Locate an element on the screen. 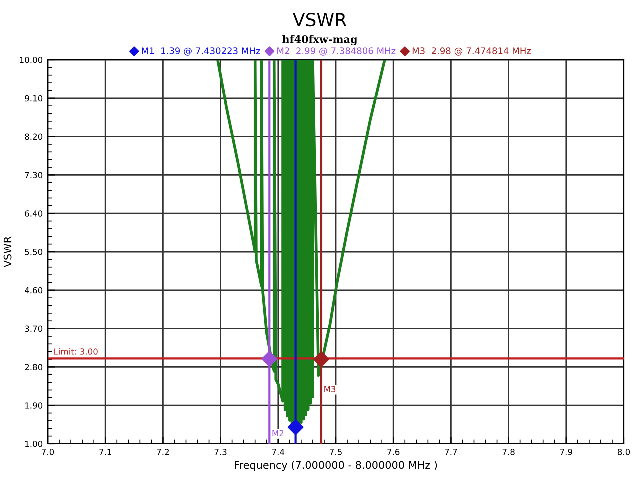 The image size is (640, 480). legend-label: M1 1.39 @ 7.430223 MHz is located at coordinates (201, 52).